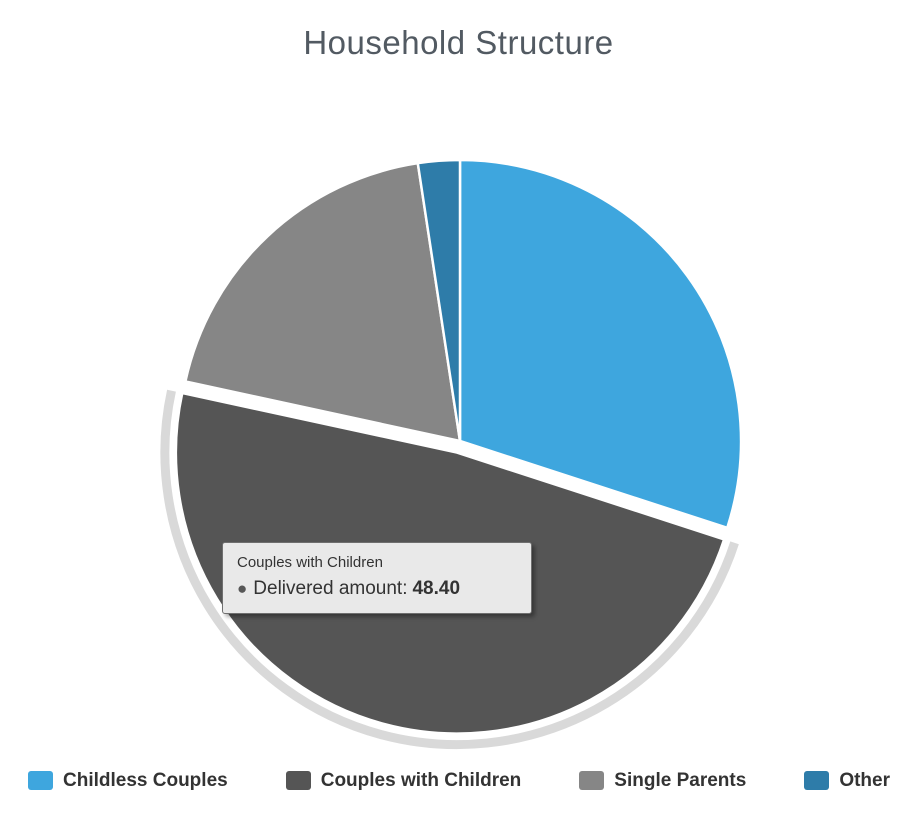  What do you see at coordinates (330, 588) in the screenshot?
I see `tooltip-series-label: Delivered amount:` at bounding box center [330, 588].